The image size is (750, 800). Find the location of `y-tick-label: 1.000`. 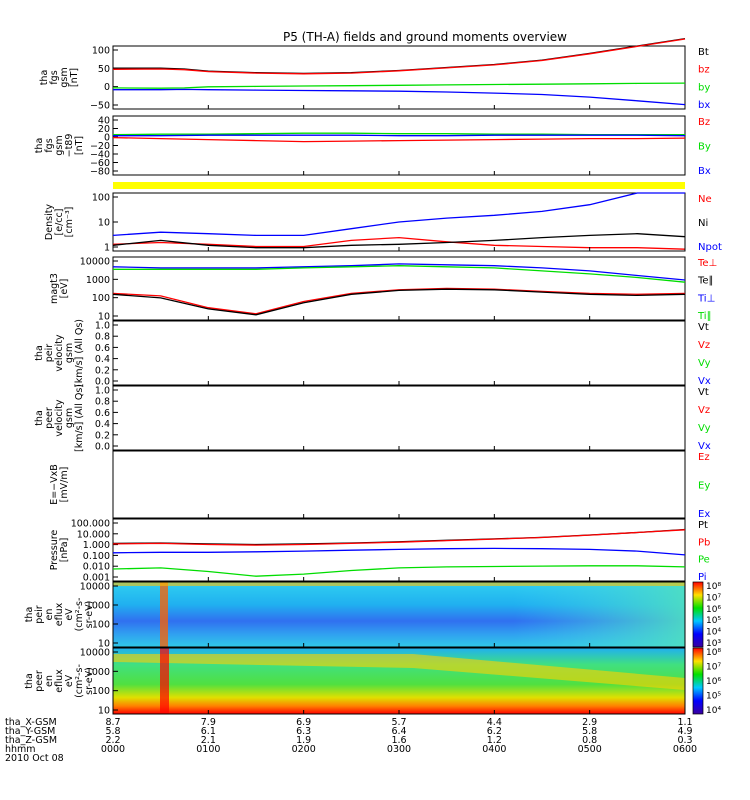

y-tick-label: 1.000 is located at coordinates (96, 545).